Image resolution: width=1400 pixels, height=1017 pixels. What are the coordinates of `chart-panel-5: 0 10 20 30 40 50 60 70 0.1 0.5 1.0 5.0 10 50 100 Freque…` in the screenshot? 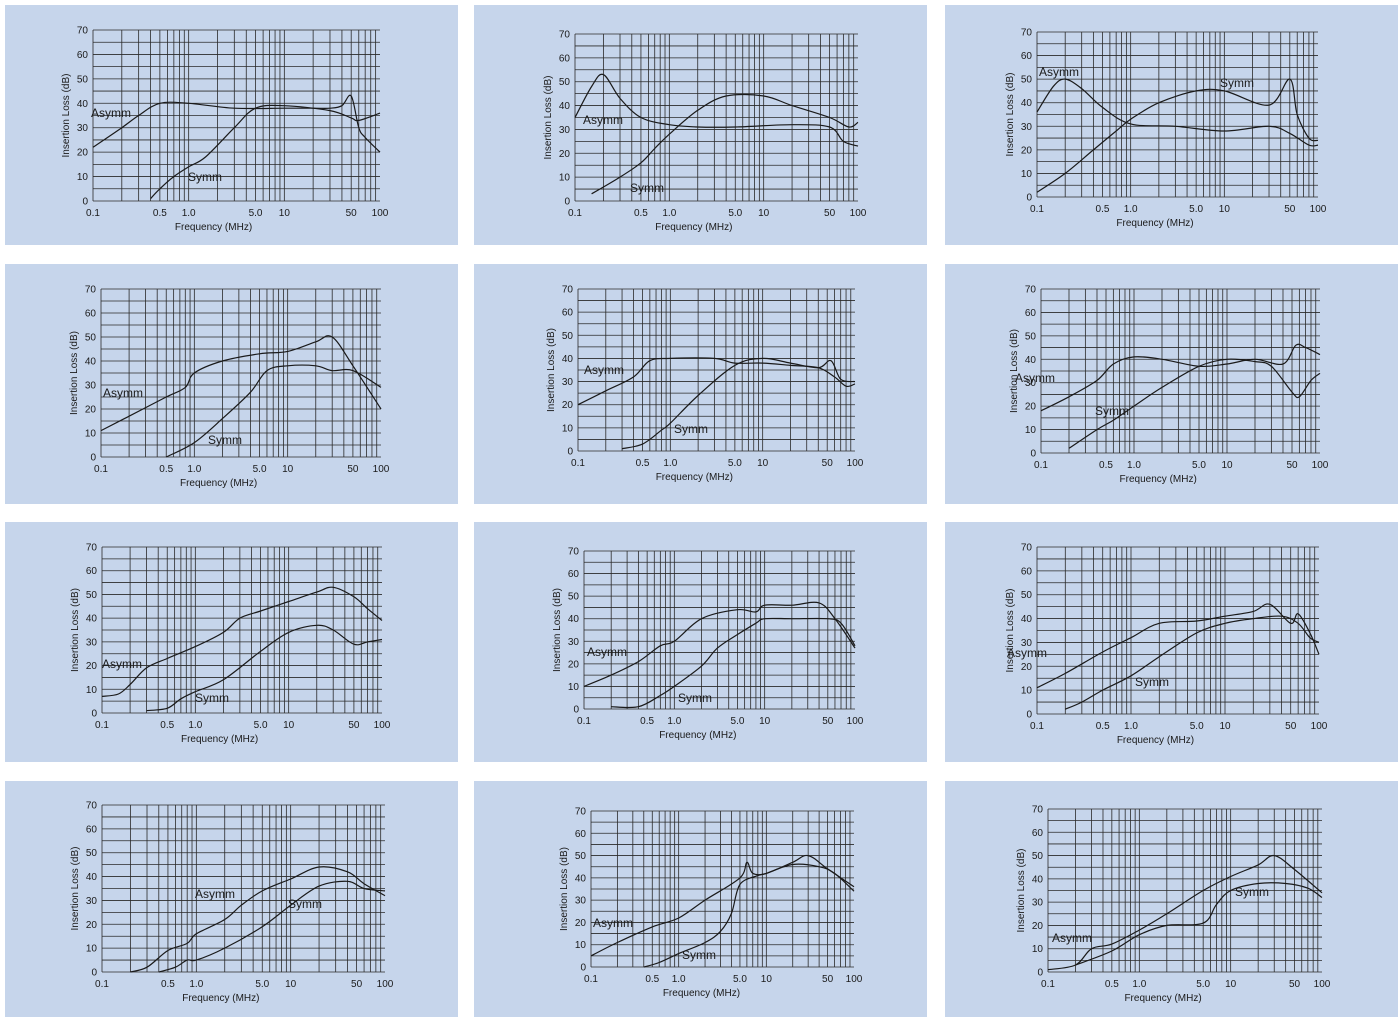 It's located at (700, 384).